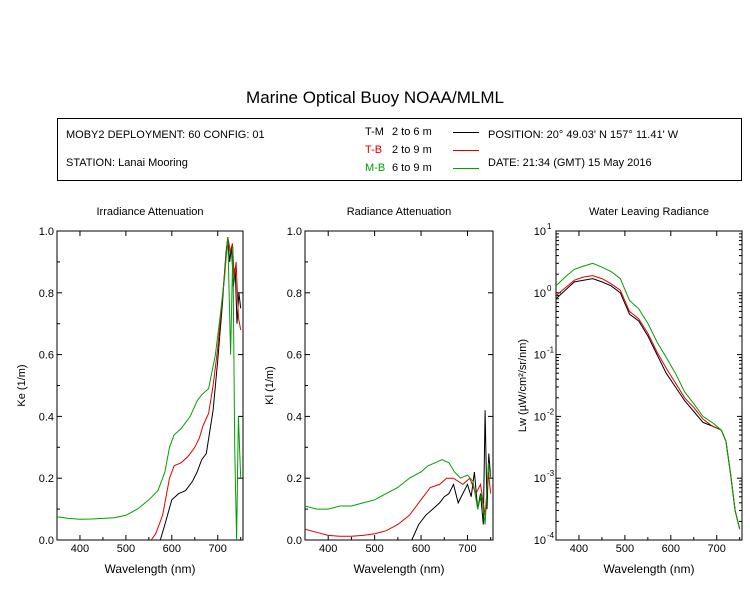  I want to click on legend-label-tb: T-B, so click(374, 150).